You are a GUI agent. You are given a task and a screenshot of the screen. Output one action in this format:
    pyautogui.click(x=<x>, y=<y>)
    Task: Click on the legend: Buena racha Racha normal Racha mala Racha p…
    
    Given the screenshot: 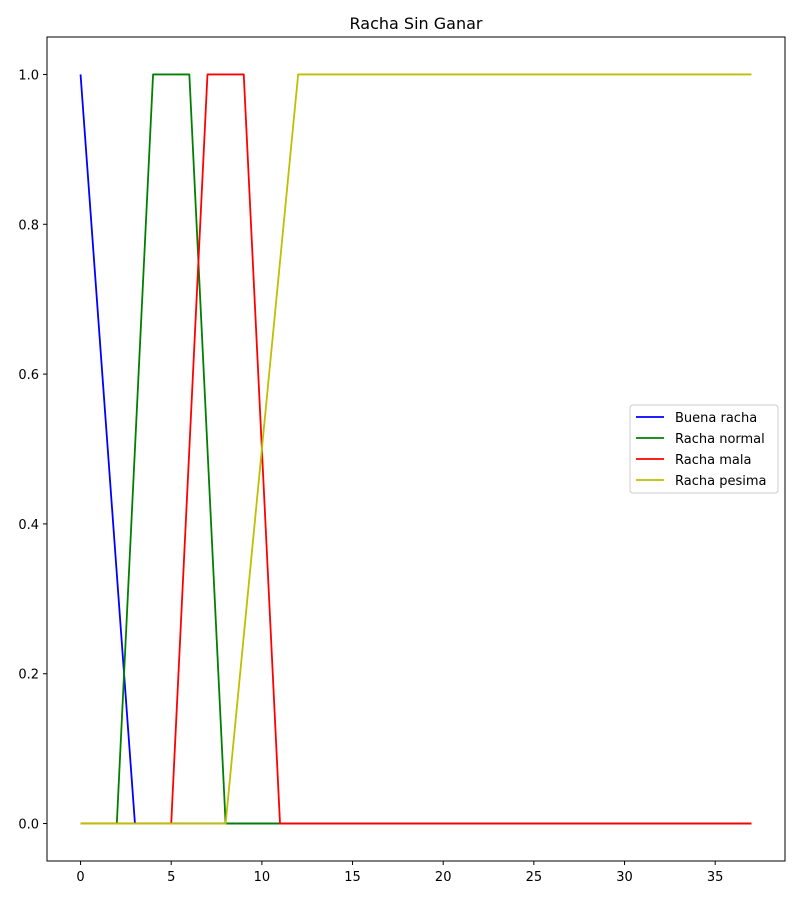 What is the action you would take?
    pyautogui.click(x=704, y=449)
    